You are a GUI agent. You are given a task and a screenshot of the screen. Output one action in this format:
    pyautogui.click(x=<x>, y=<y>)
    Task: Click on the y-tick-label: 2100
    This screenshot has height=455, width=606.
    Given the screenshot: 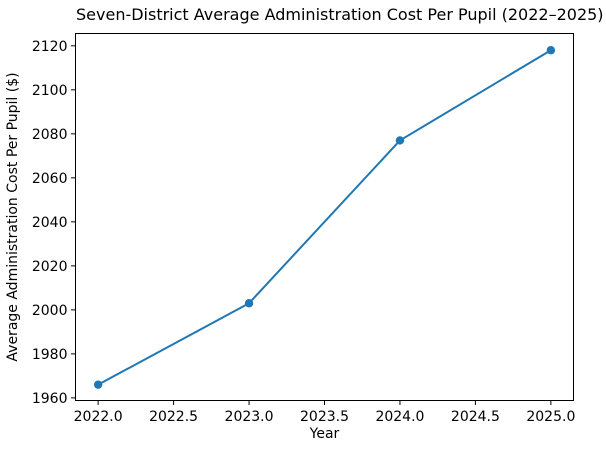 What is the action you would take?
    pyautogui.click(x=50, y=91)
    